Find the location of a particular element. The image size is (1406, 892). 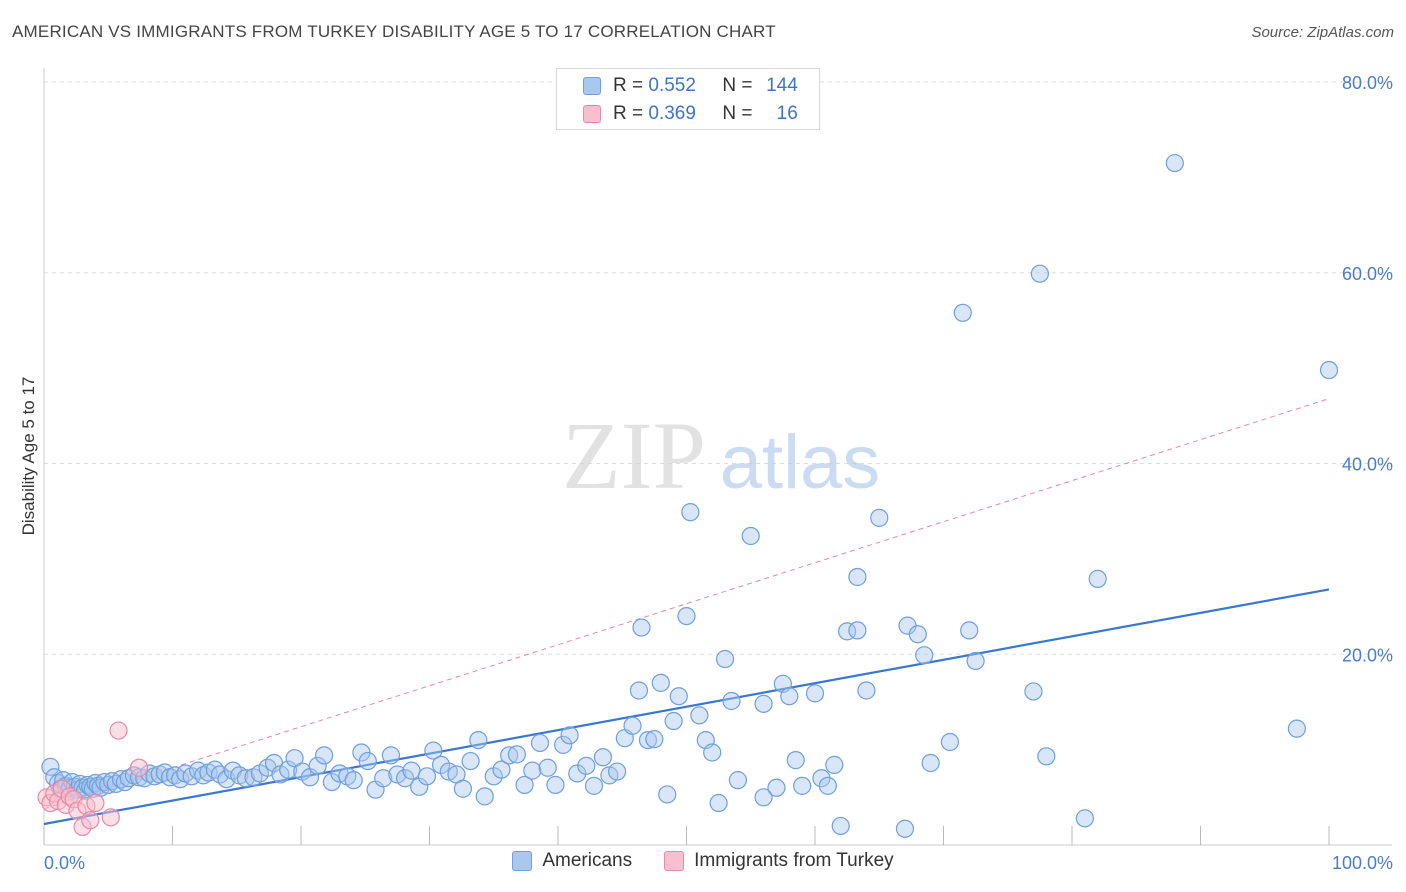

x-tick-max: 100.0% is located at coordinates (1362, 863).